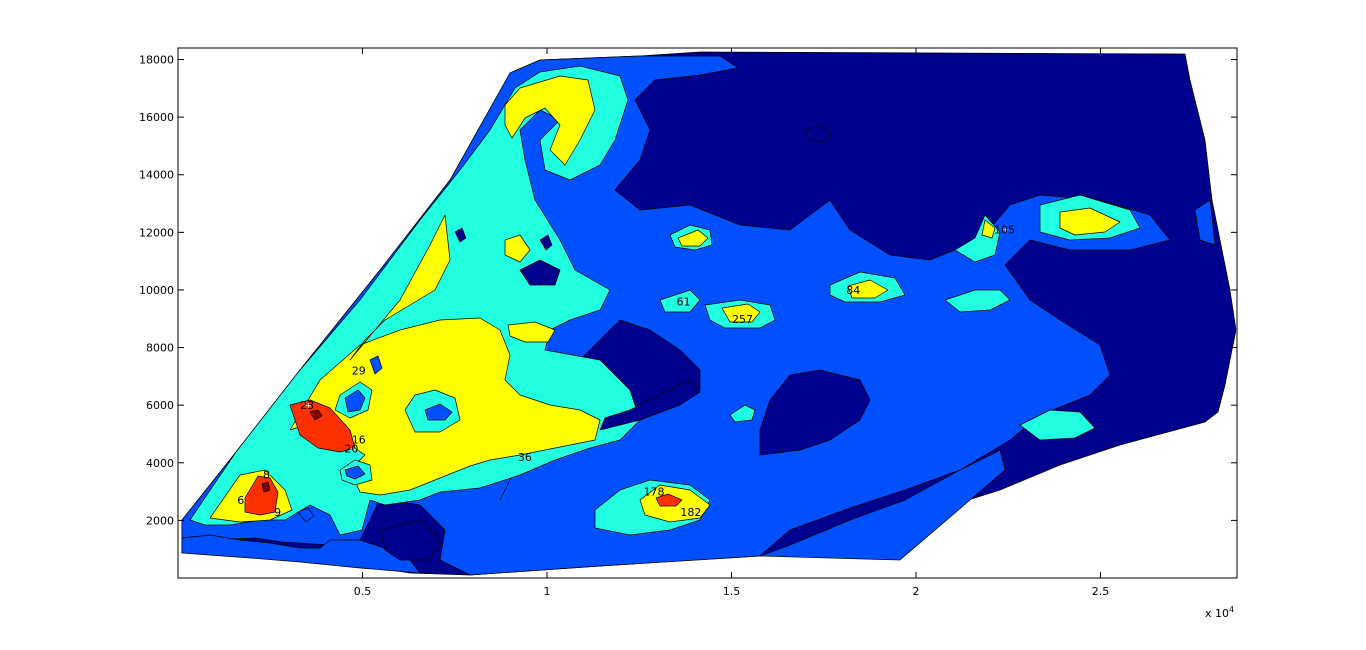  Describe the element at coordinates (156, 232) in the screenshot. I see `y-tick-label: 12000` at that location.